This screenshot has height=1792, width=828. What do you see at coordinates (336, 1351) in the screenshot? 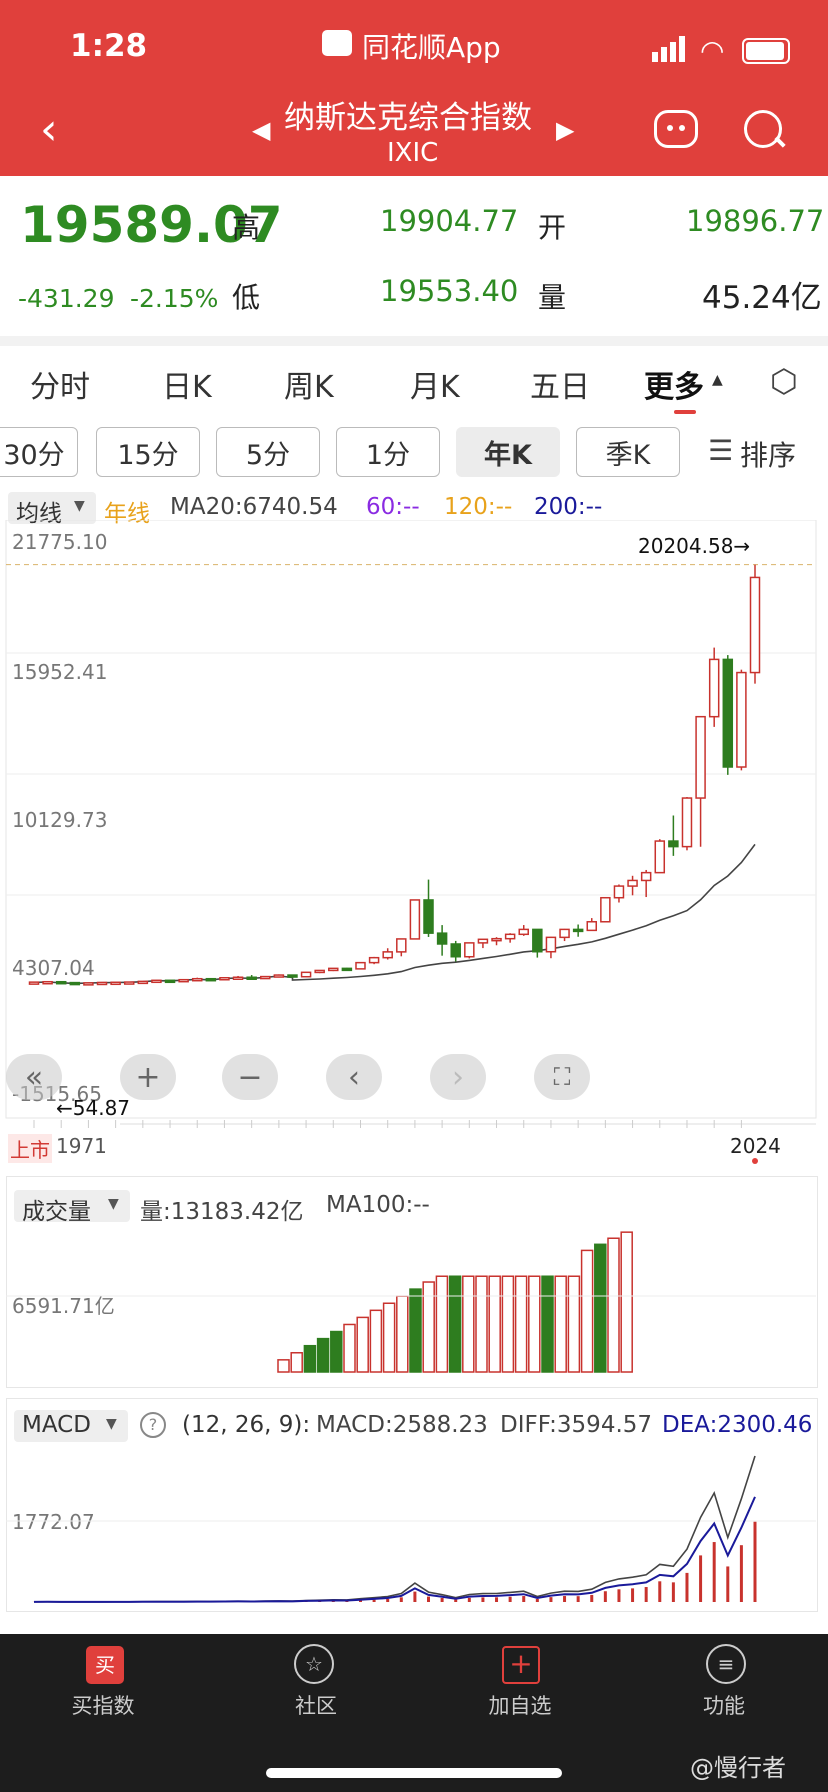
I see `volume-bar-2002` at bounding box center [336, 1351].